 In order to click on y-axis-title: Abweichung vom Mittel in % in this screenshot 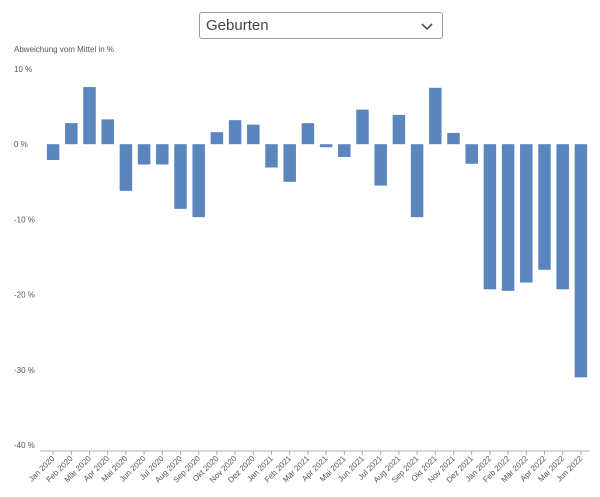, I will do `click(64, 49)`.